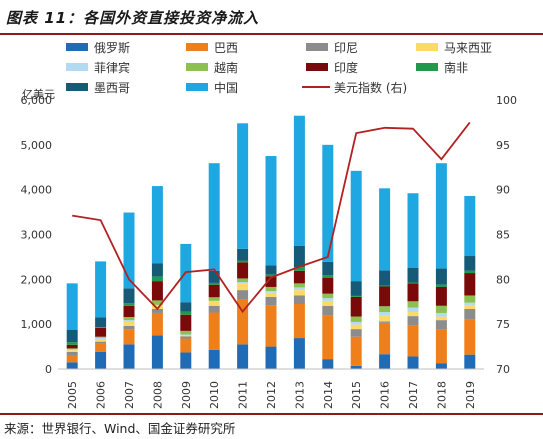  Describe the element at coordinates (503, 324) in the screenshot. I see `y-right-tick-label: 75` at that location.